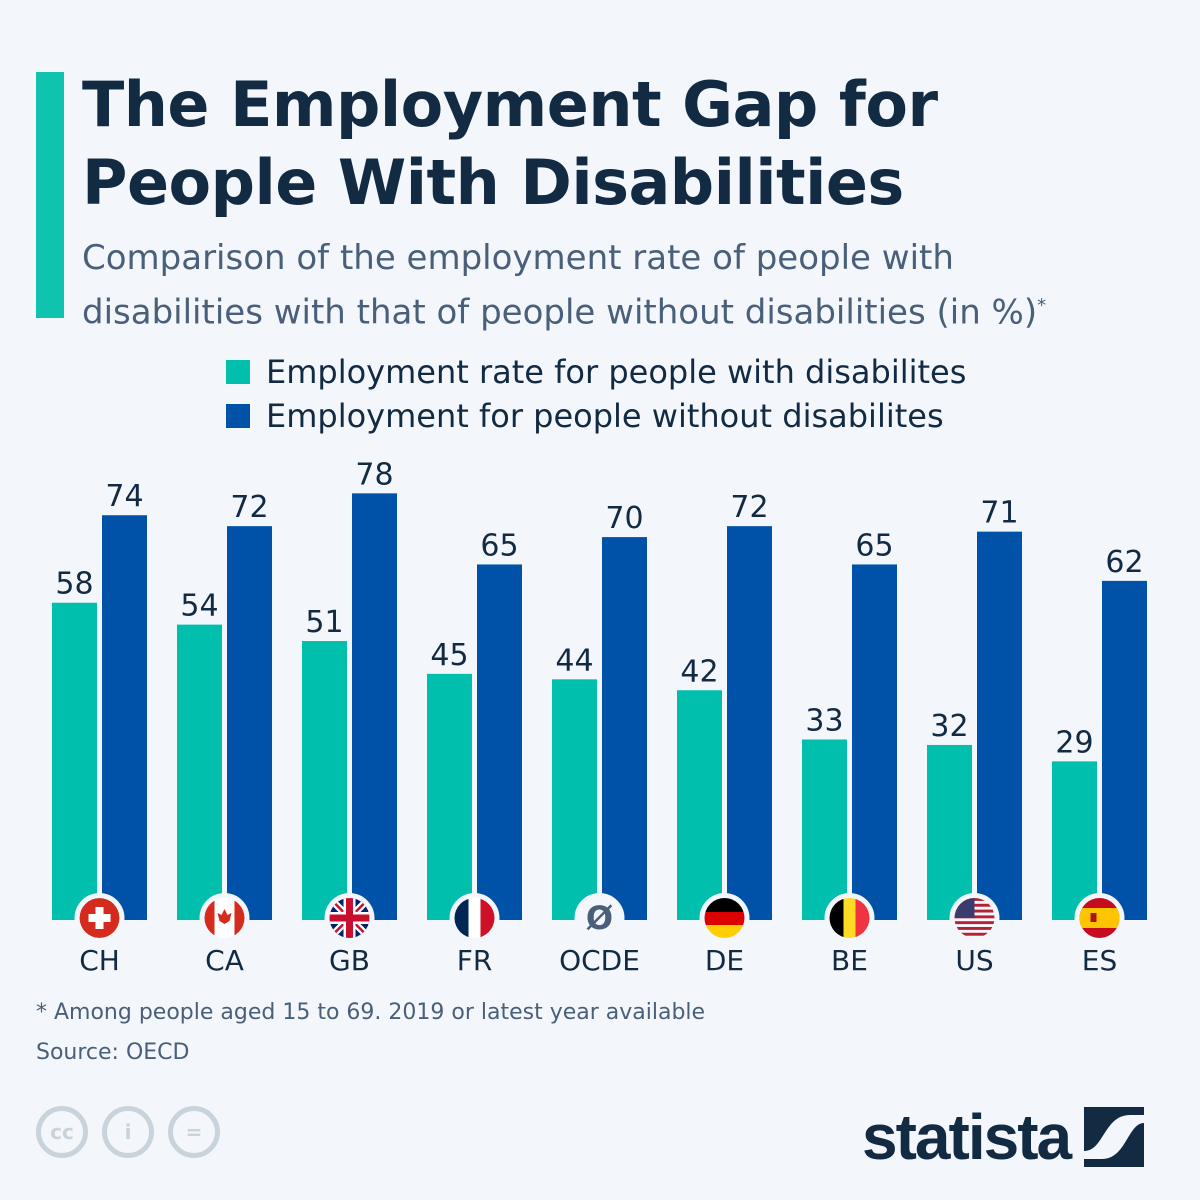 This screenshot has height=1200, width=1200. What do you see at coordinates (124, 717) in the screenshot?
I see `bar-CH-without` at bounding box center [124, 717].